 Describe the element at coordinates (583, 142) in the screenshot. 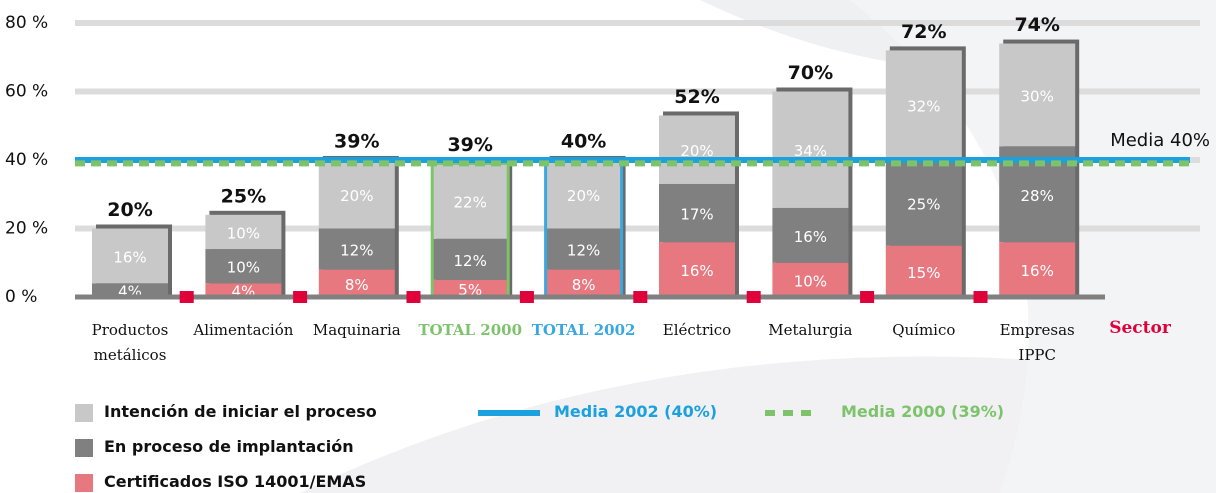

I see `total-label: 40%` at that location.